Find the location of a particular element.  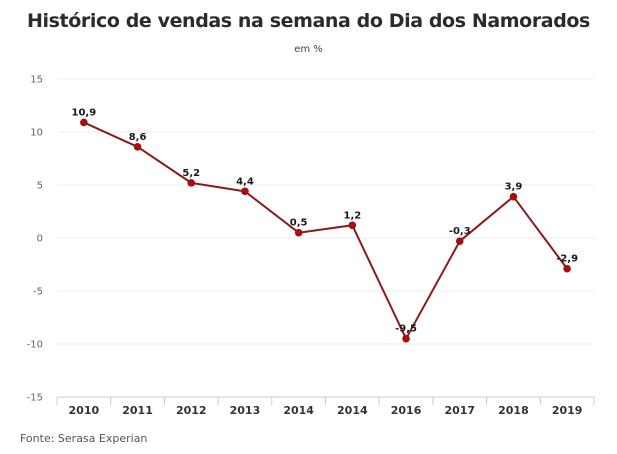

x-tick-label: 2019 is located at coordinates (567, 410).